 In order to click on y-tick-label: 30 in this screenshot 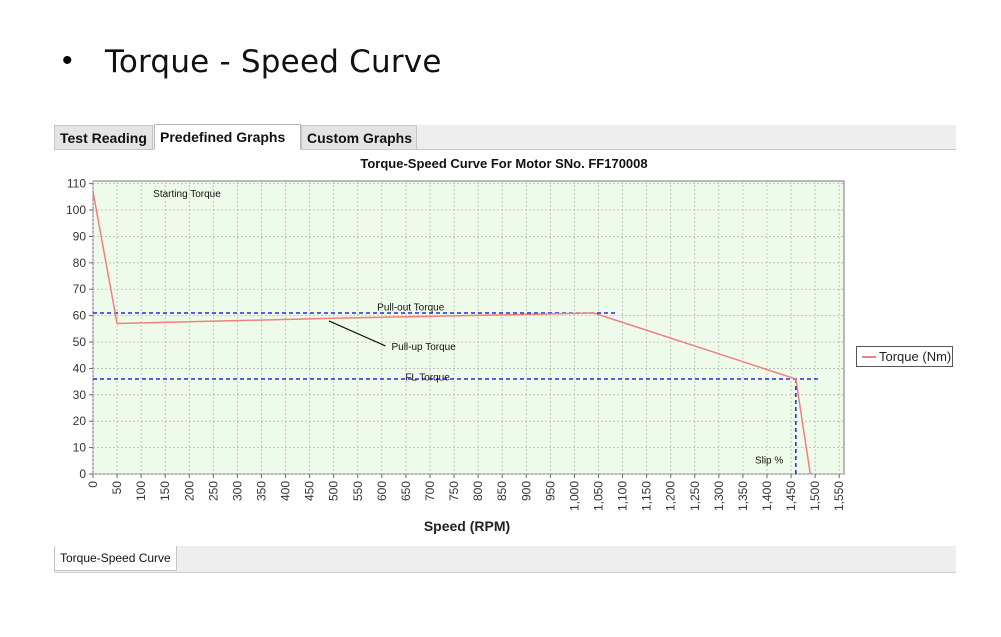, I will do `click(80, 395)`.